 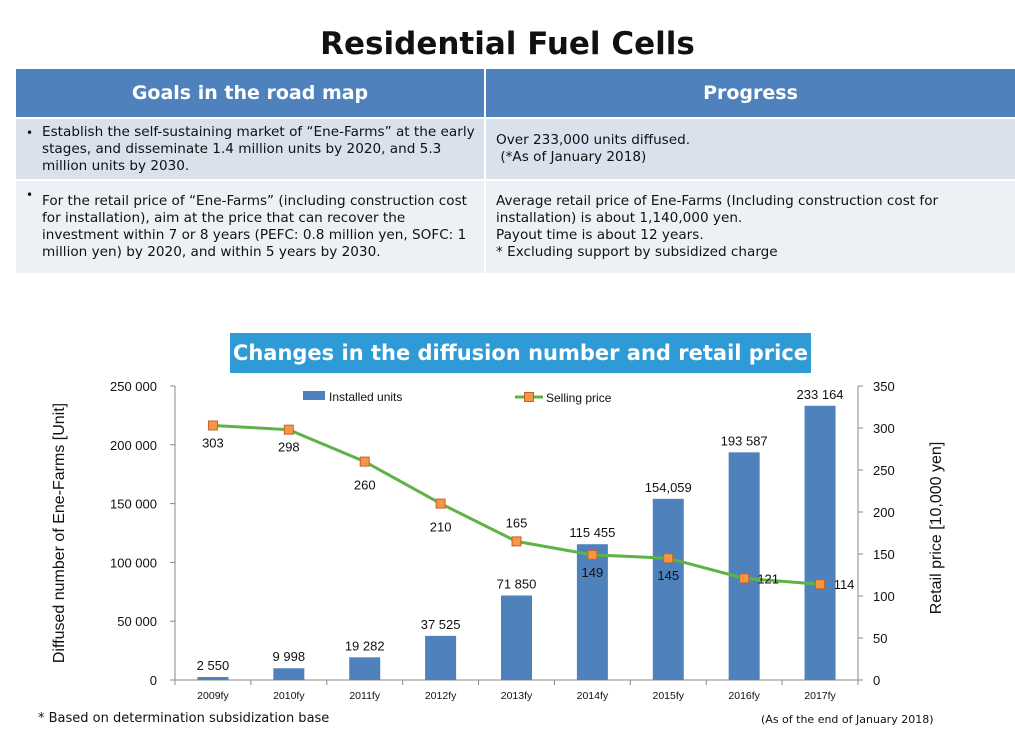 What do you see at coordinates (637, 252) in the screenshot?
I see `progress-line: * Excluding support by subsidized charge` at bounding box center [637, 252].